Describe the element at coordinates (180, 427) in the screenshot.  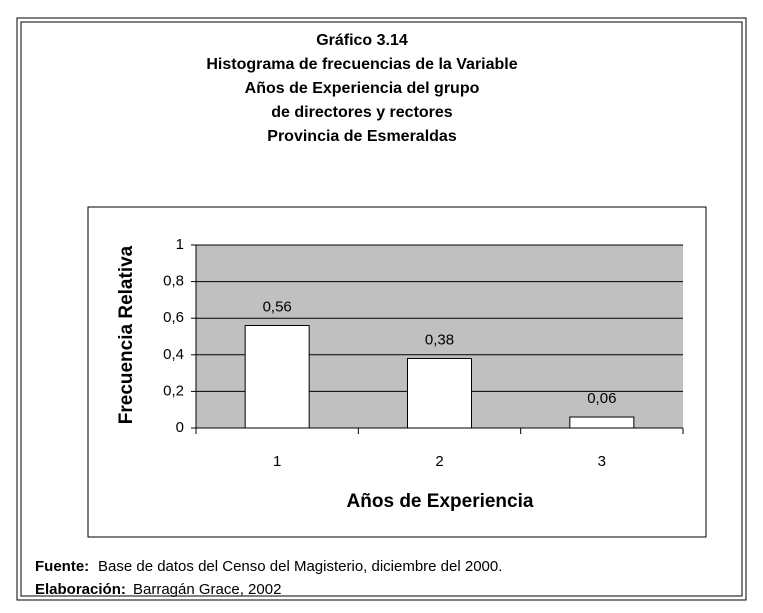
I see `y-tick-label: 0` at that location.